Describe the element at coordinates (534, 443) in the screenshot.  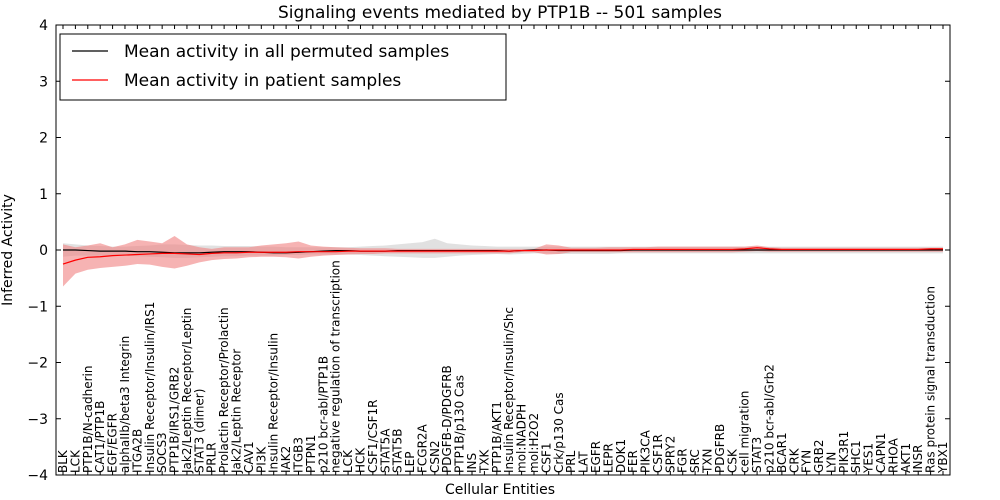
I see `x-category-label: mol:H2O2` at that location.